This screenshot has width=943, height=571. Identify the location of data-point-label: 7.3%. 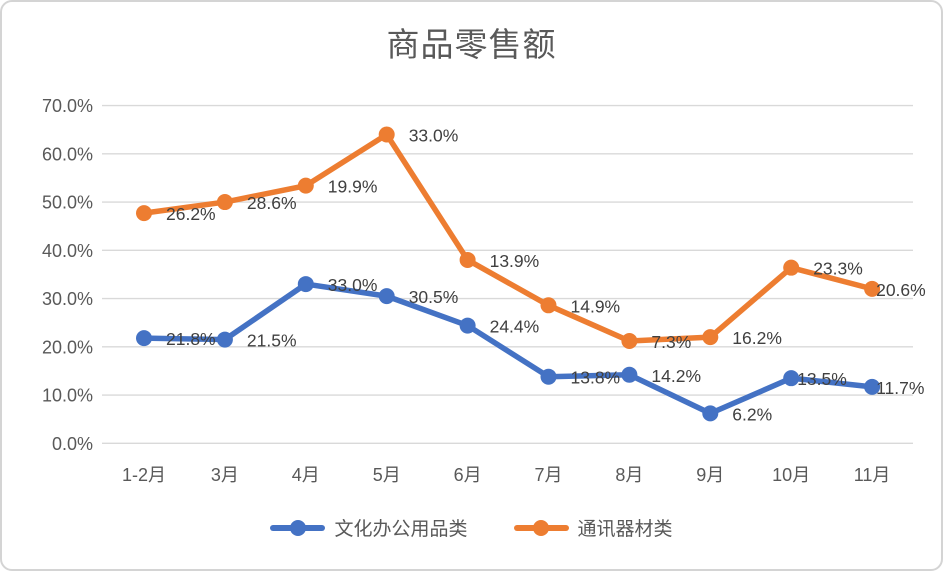
(671, 342).